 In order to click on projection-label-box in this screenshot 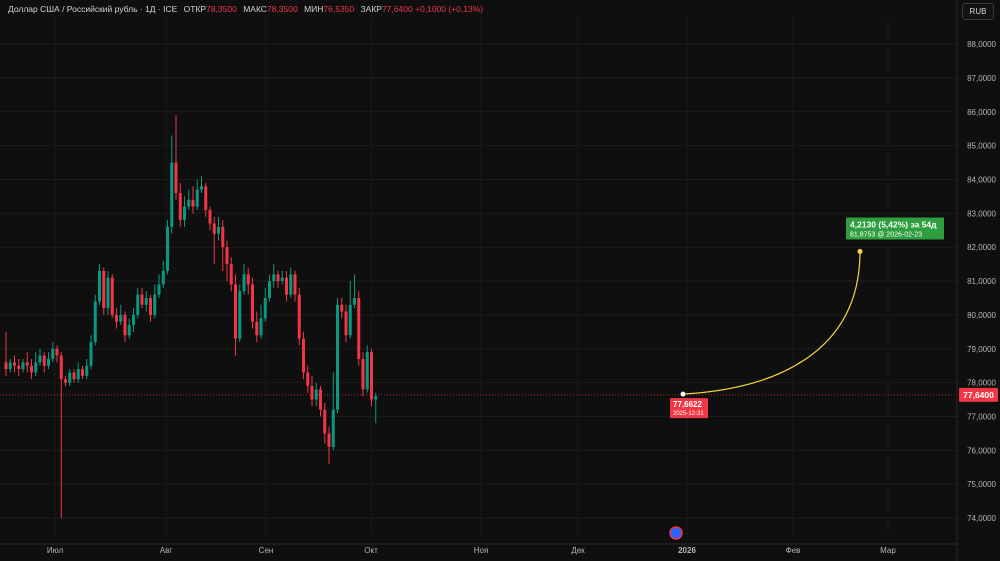, I will do `click(895, 228)`.